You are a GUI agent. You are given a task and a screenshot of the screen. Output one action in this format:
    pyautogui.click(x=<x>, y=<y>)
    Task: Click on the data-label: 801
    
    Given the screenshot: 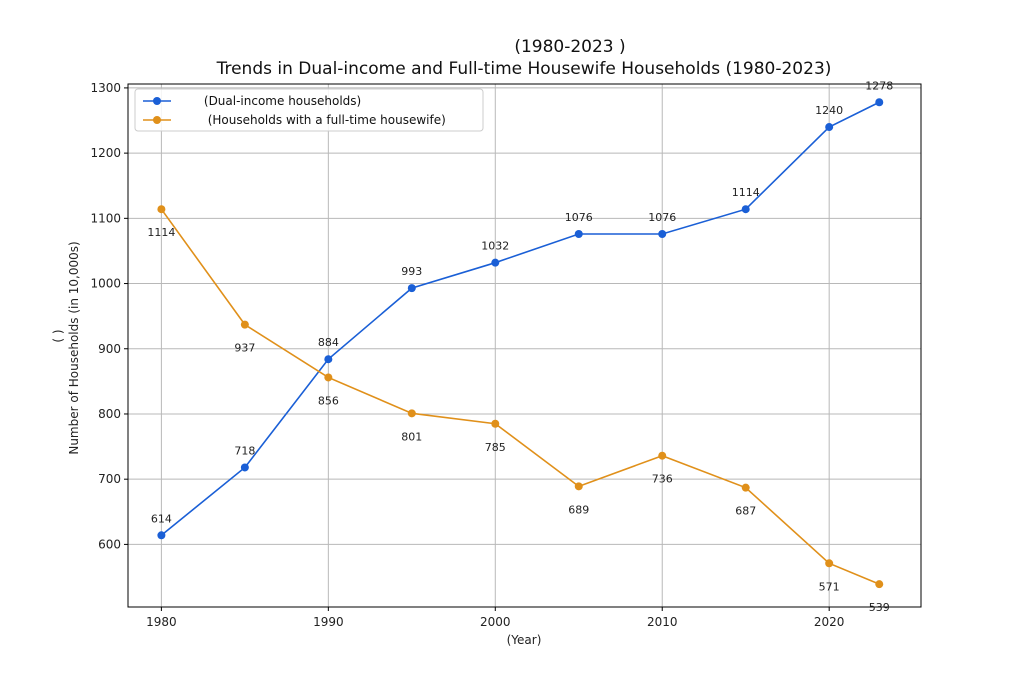 What is the action you would take?
    pyautogui.click(x=411, y=436)
    